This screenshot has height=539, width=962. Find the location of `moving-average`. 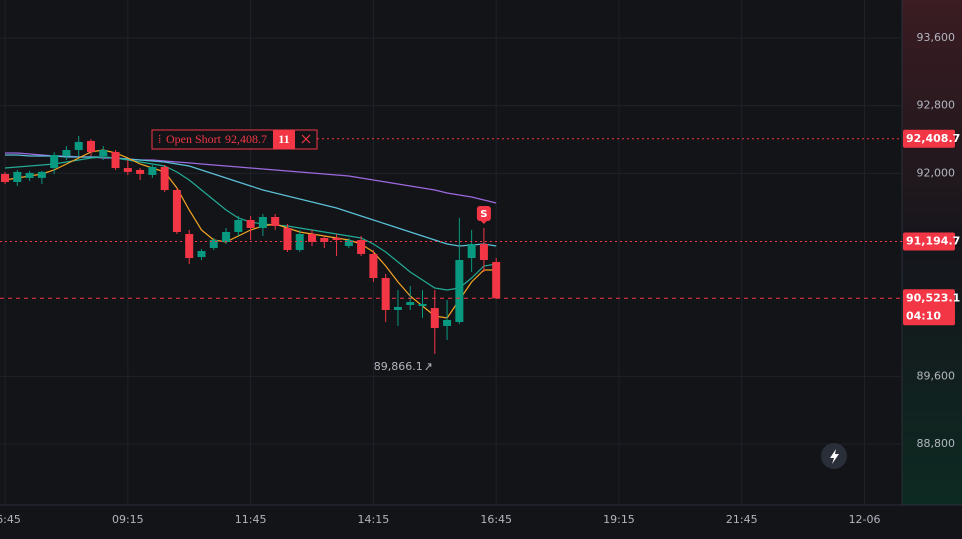

moving-average is located at coordinates (251, 200).